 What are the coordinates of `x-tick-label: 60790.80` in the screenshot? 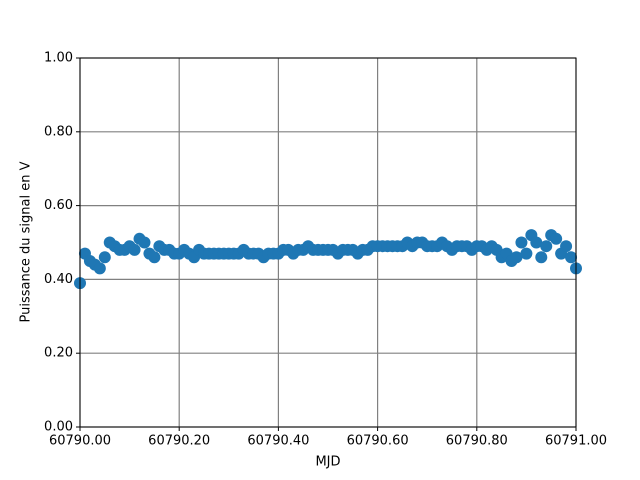 It's located at (477, 441).